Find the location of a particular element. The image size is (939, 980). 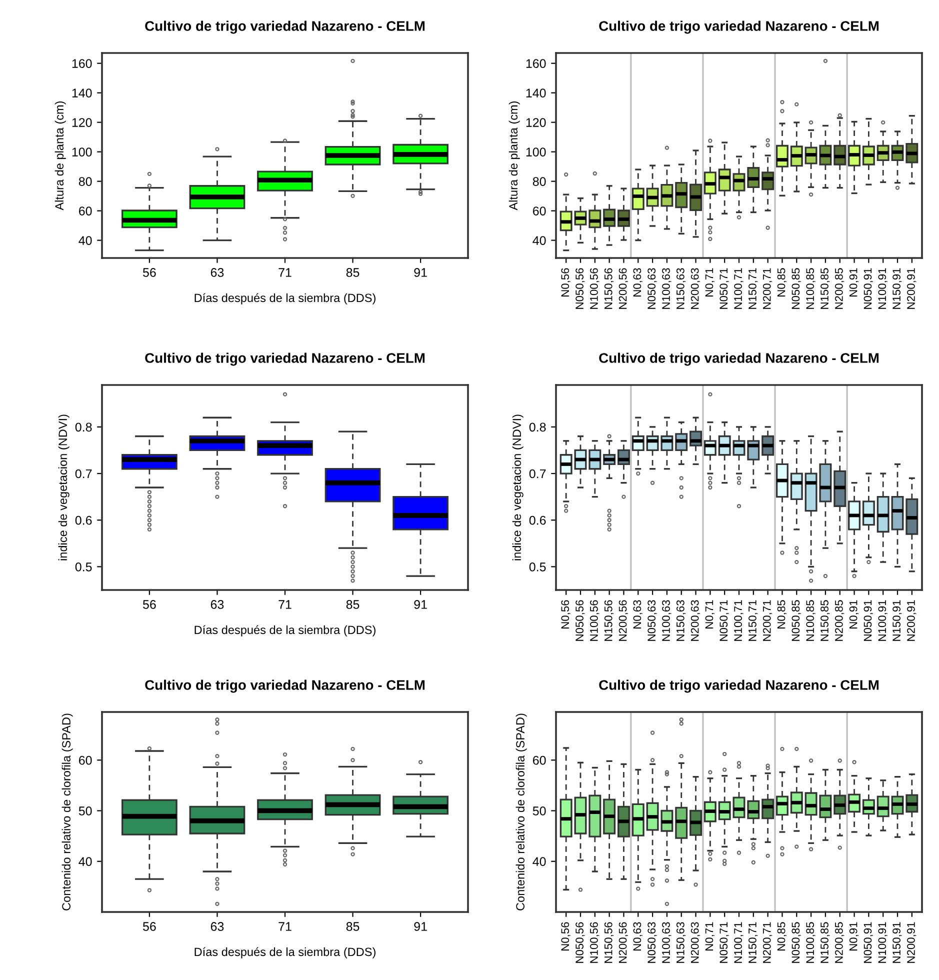

x-tick-label: N150,63 is located at coordinates (681, 942).